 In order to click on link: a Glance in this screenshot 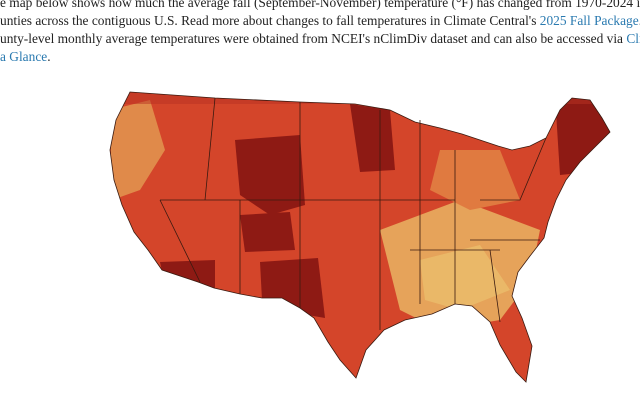, I will do `click(24, 56)`.